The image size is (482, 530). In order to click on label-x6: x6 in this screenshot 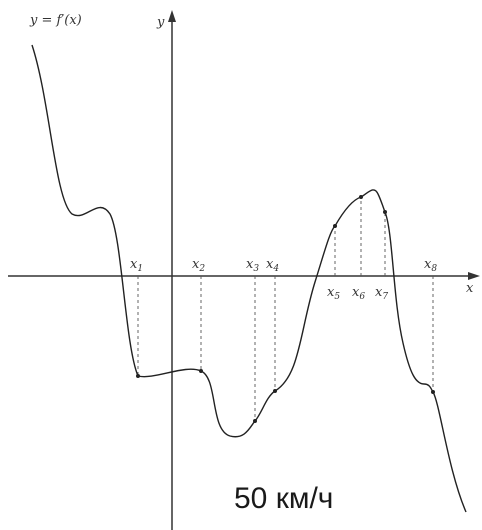, I will do `click(358, 293)`.